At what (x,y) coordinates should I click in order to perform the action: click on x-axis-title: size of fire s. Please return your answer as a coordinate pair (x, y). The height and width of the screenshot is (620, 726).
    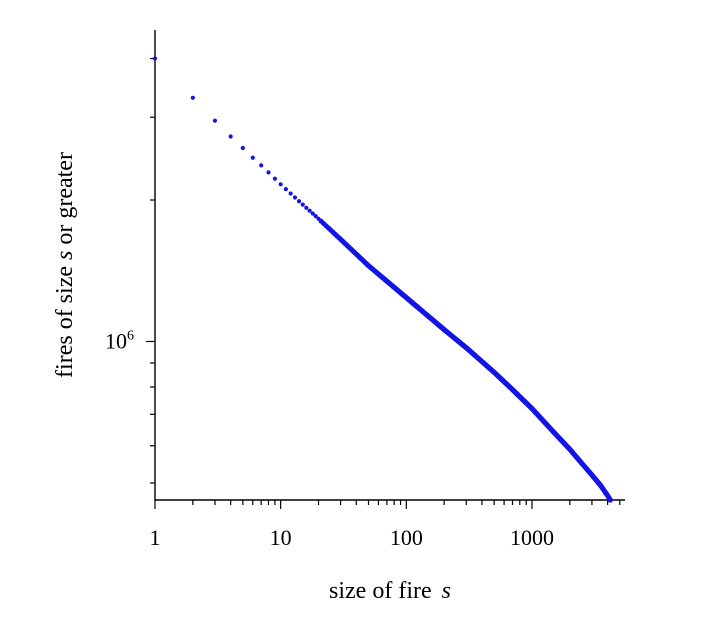
    Looking at the image, I should click on (390, 591).